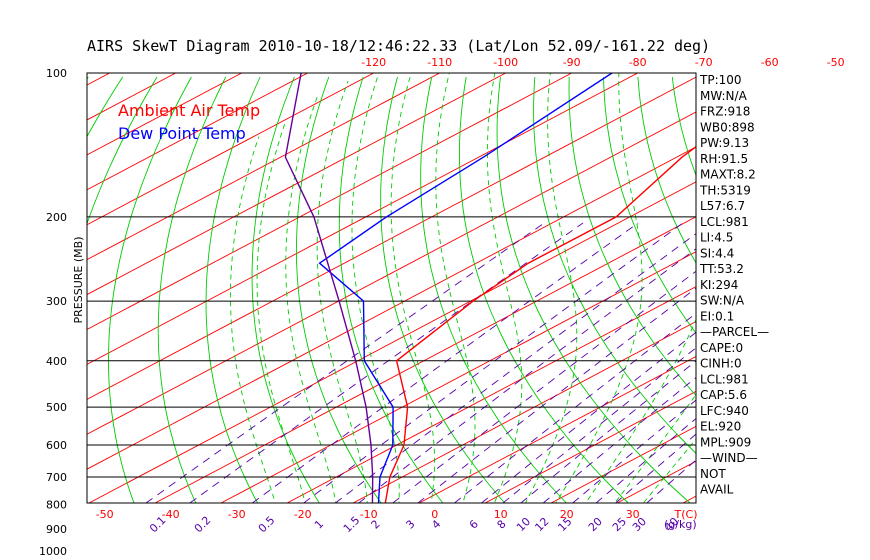 The width and height of the screenshot is (870, 560). I want to click on pressure-tick-label: 100, so click(56, 73).